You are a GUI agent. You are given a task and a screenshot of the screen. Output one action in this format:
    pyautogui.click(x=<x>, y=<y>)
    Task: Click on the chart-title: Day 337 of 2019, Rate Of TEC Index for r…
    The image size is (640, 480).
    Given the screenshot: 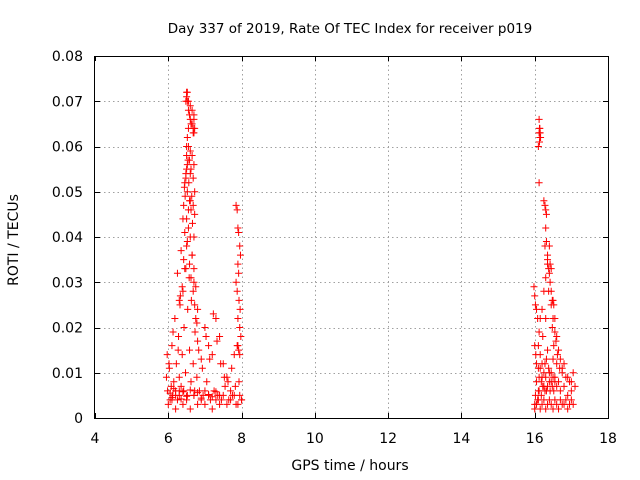 What is the action you would take?
    pyautogui.click(x=350, y=29)
    